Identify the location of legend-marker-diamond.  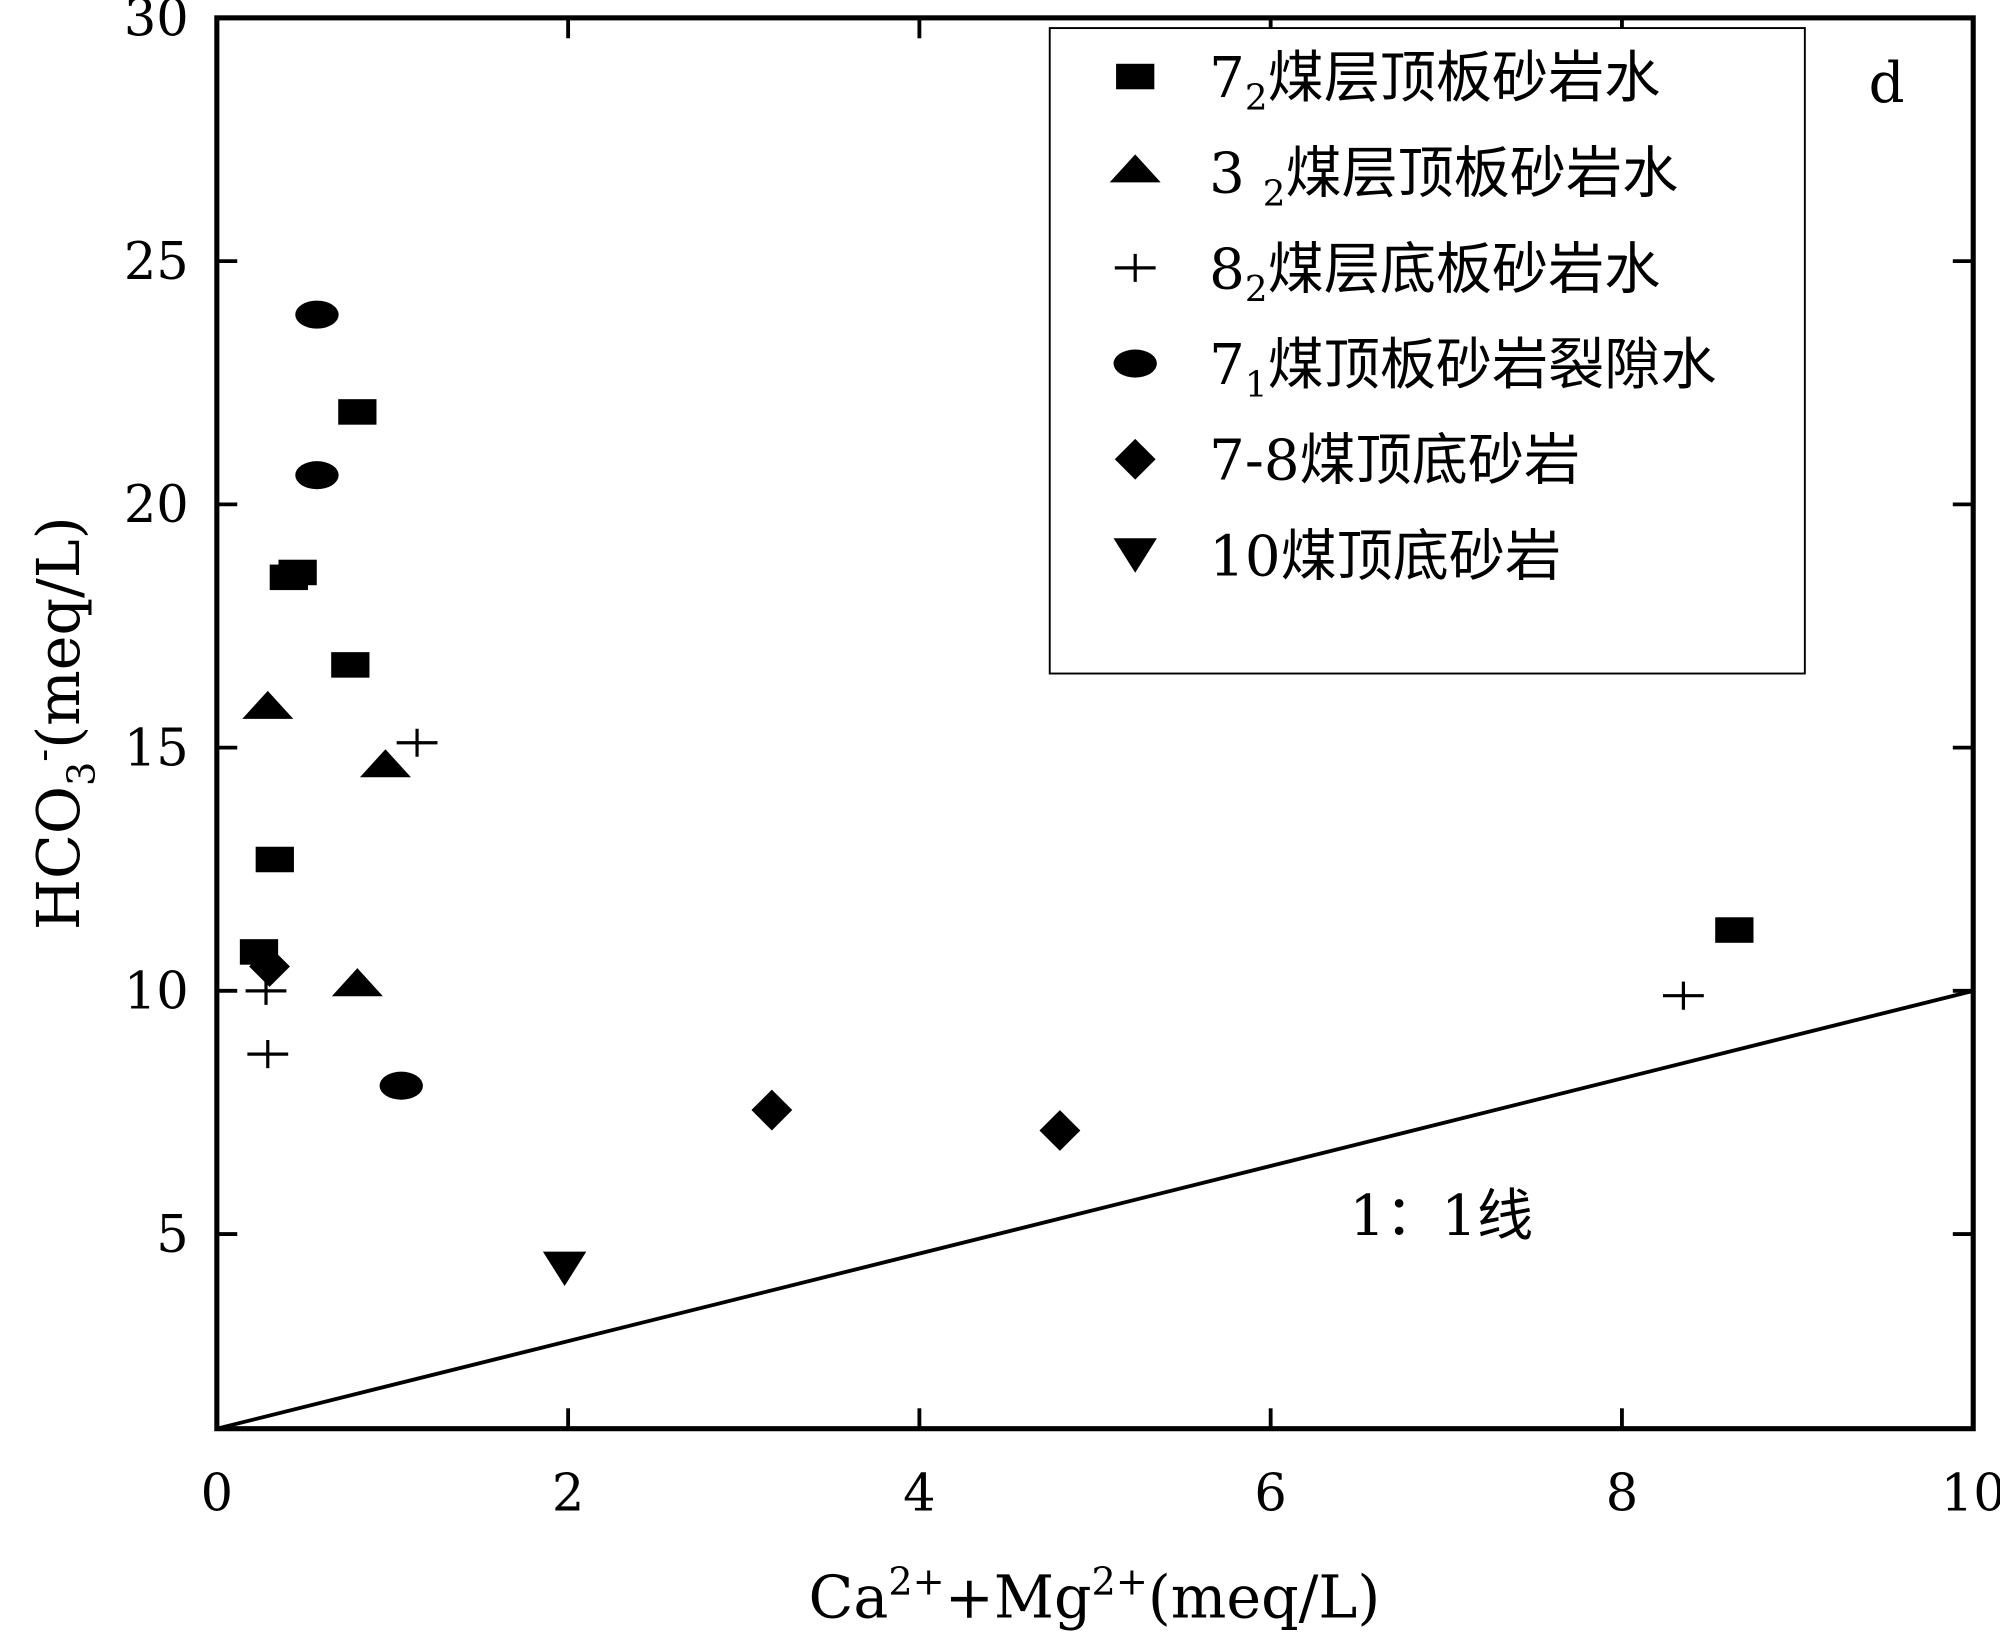
(1135, 459).